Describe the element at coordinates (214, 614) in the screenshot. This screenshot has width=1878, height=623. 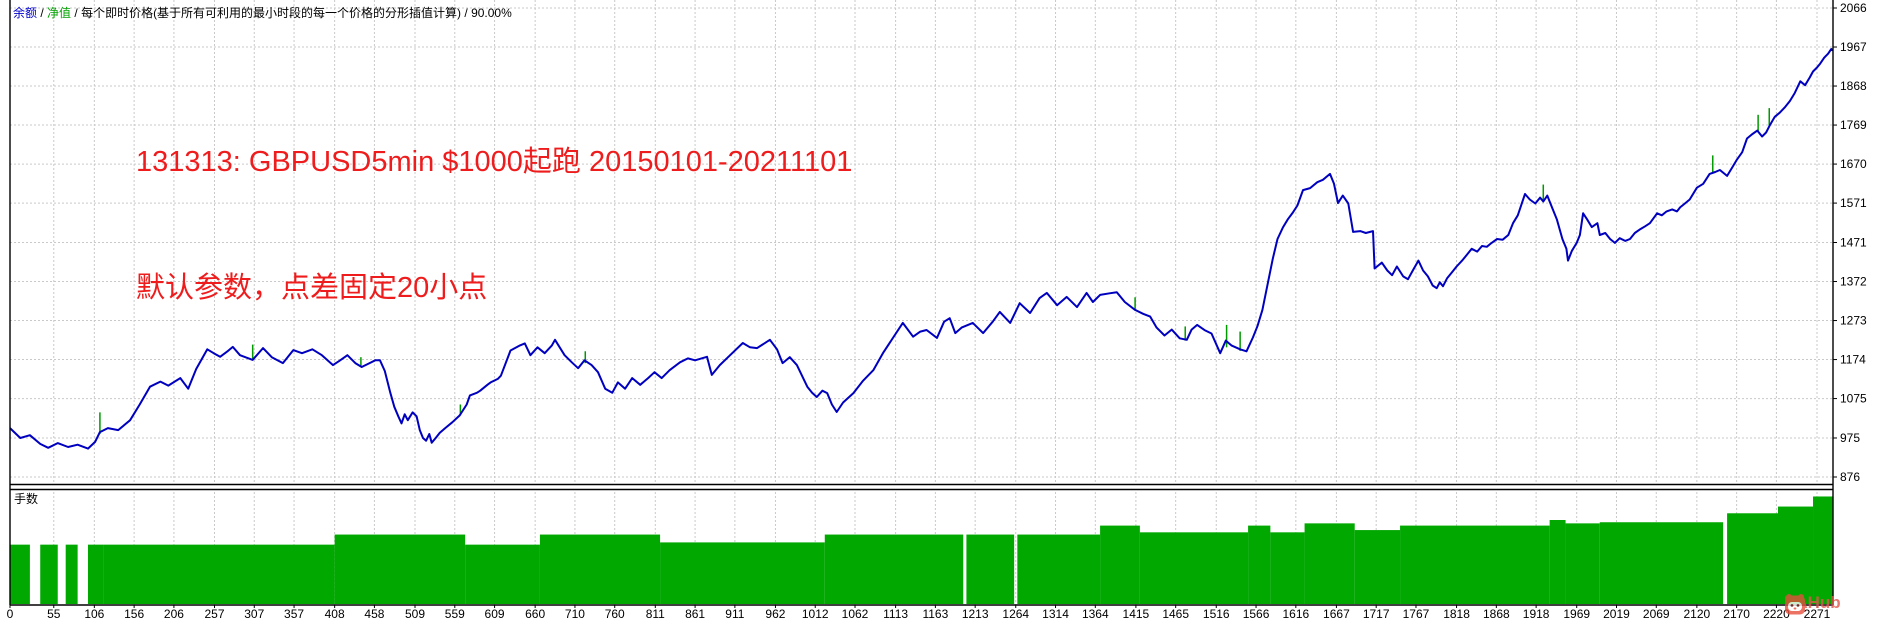
I see `x-tick-label: 257` at that location.